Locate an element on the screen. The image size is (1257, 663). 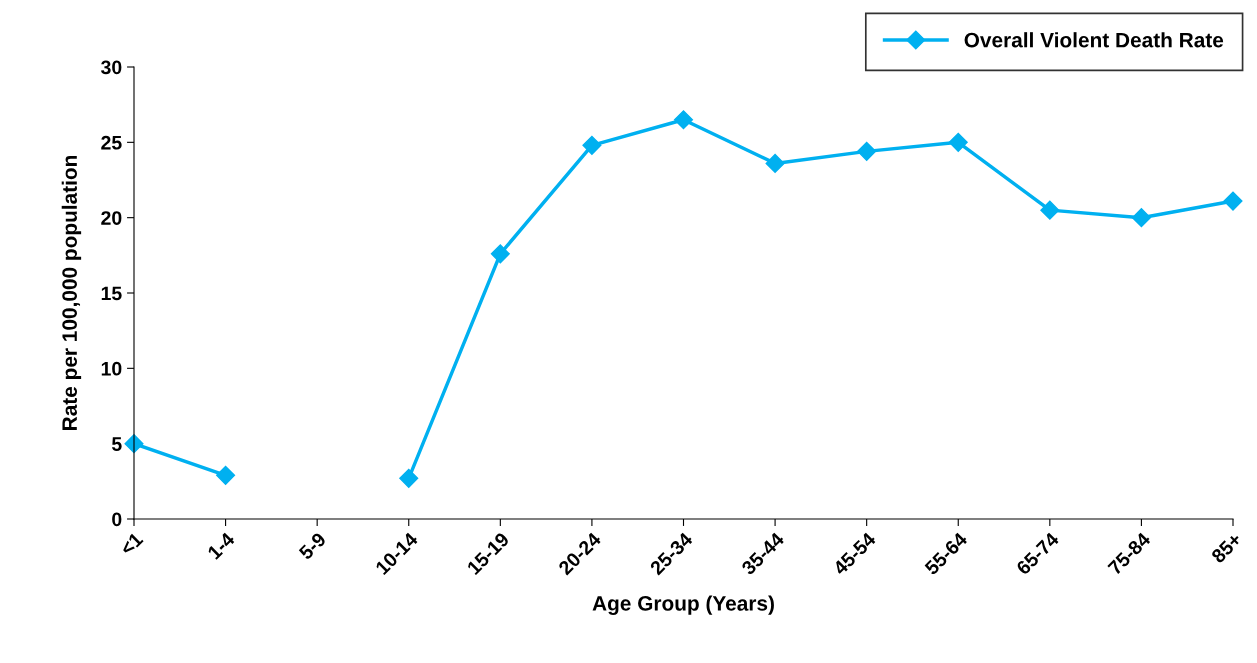
x-tick-label: 1-4 is located at coordinates (221, 545).